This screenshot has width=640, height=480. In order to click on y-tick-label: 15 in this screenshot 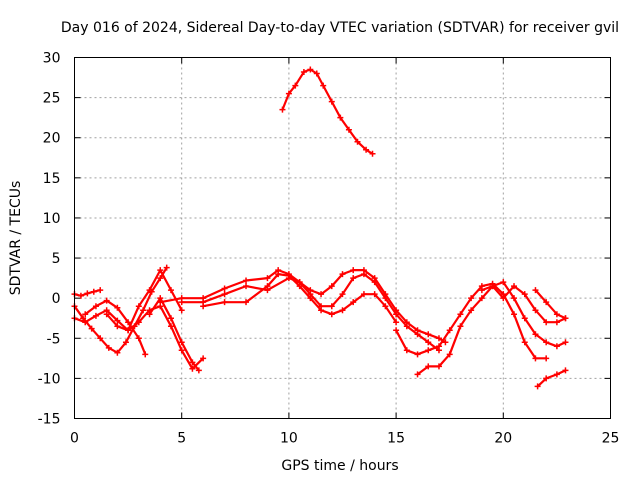, I will do `click(52, 179)`.